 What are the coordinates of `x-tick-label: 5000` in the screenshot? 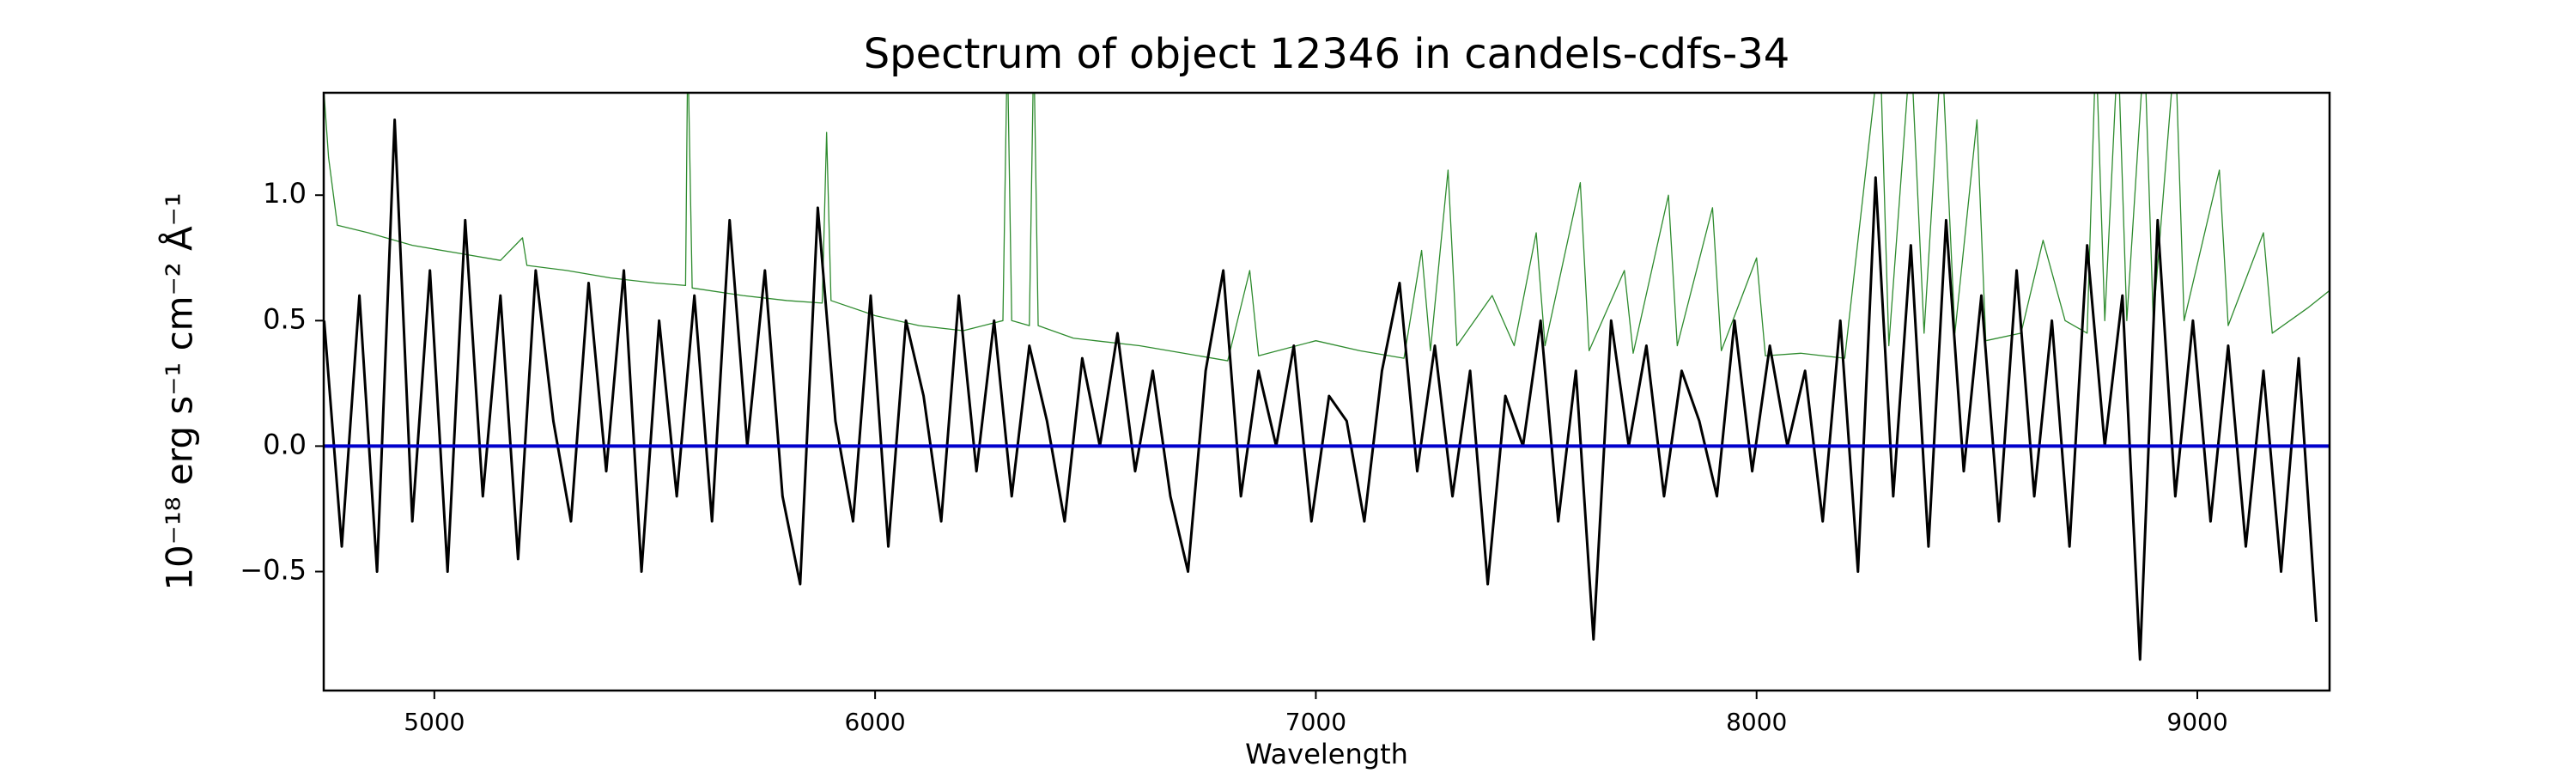 It's located at (434, 722).